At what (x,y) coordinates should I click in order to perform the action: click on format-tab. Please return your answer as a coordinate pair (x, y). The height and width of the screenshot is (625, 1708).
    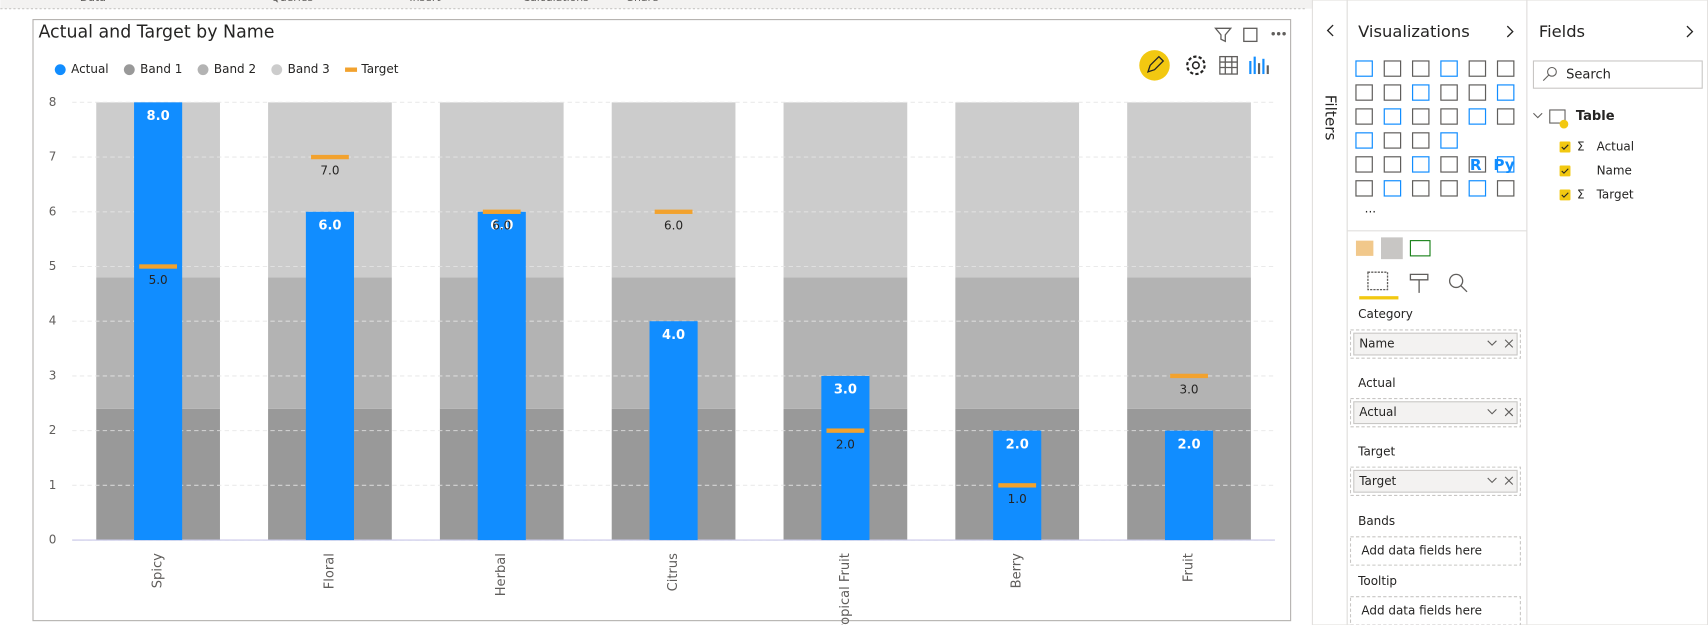
    Looking at the image, I should click on (1419, 283).